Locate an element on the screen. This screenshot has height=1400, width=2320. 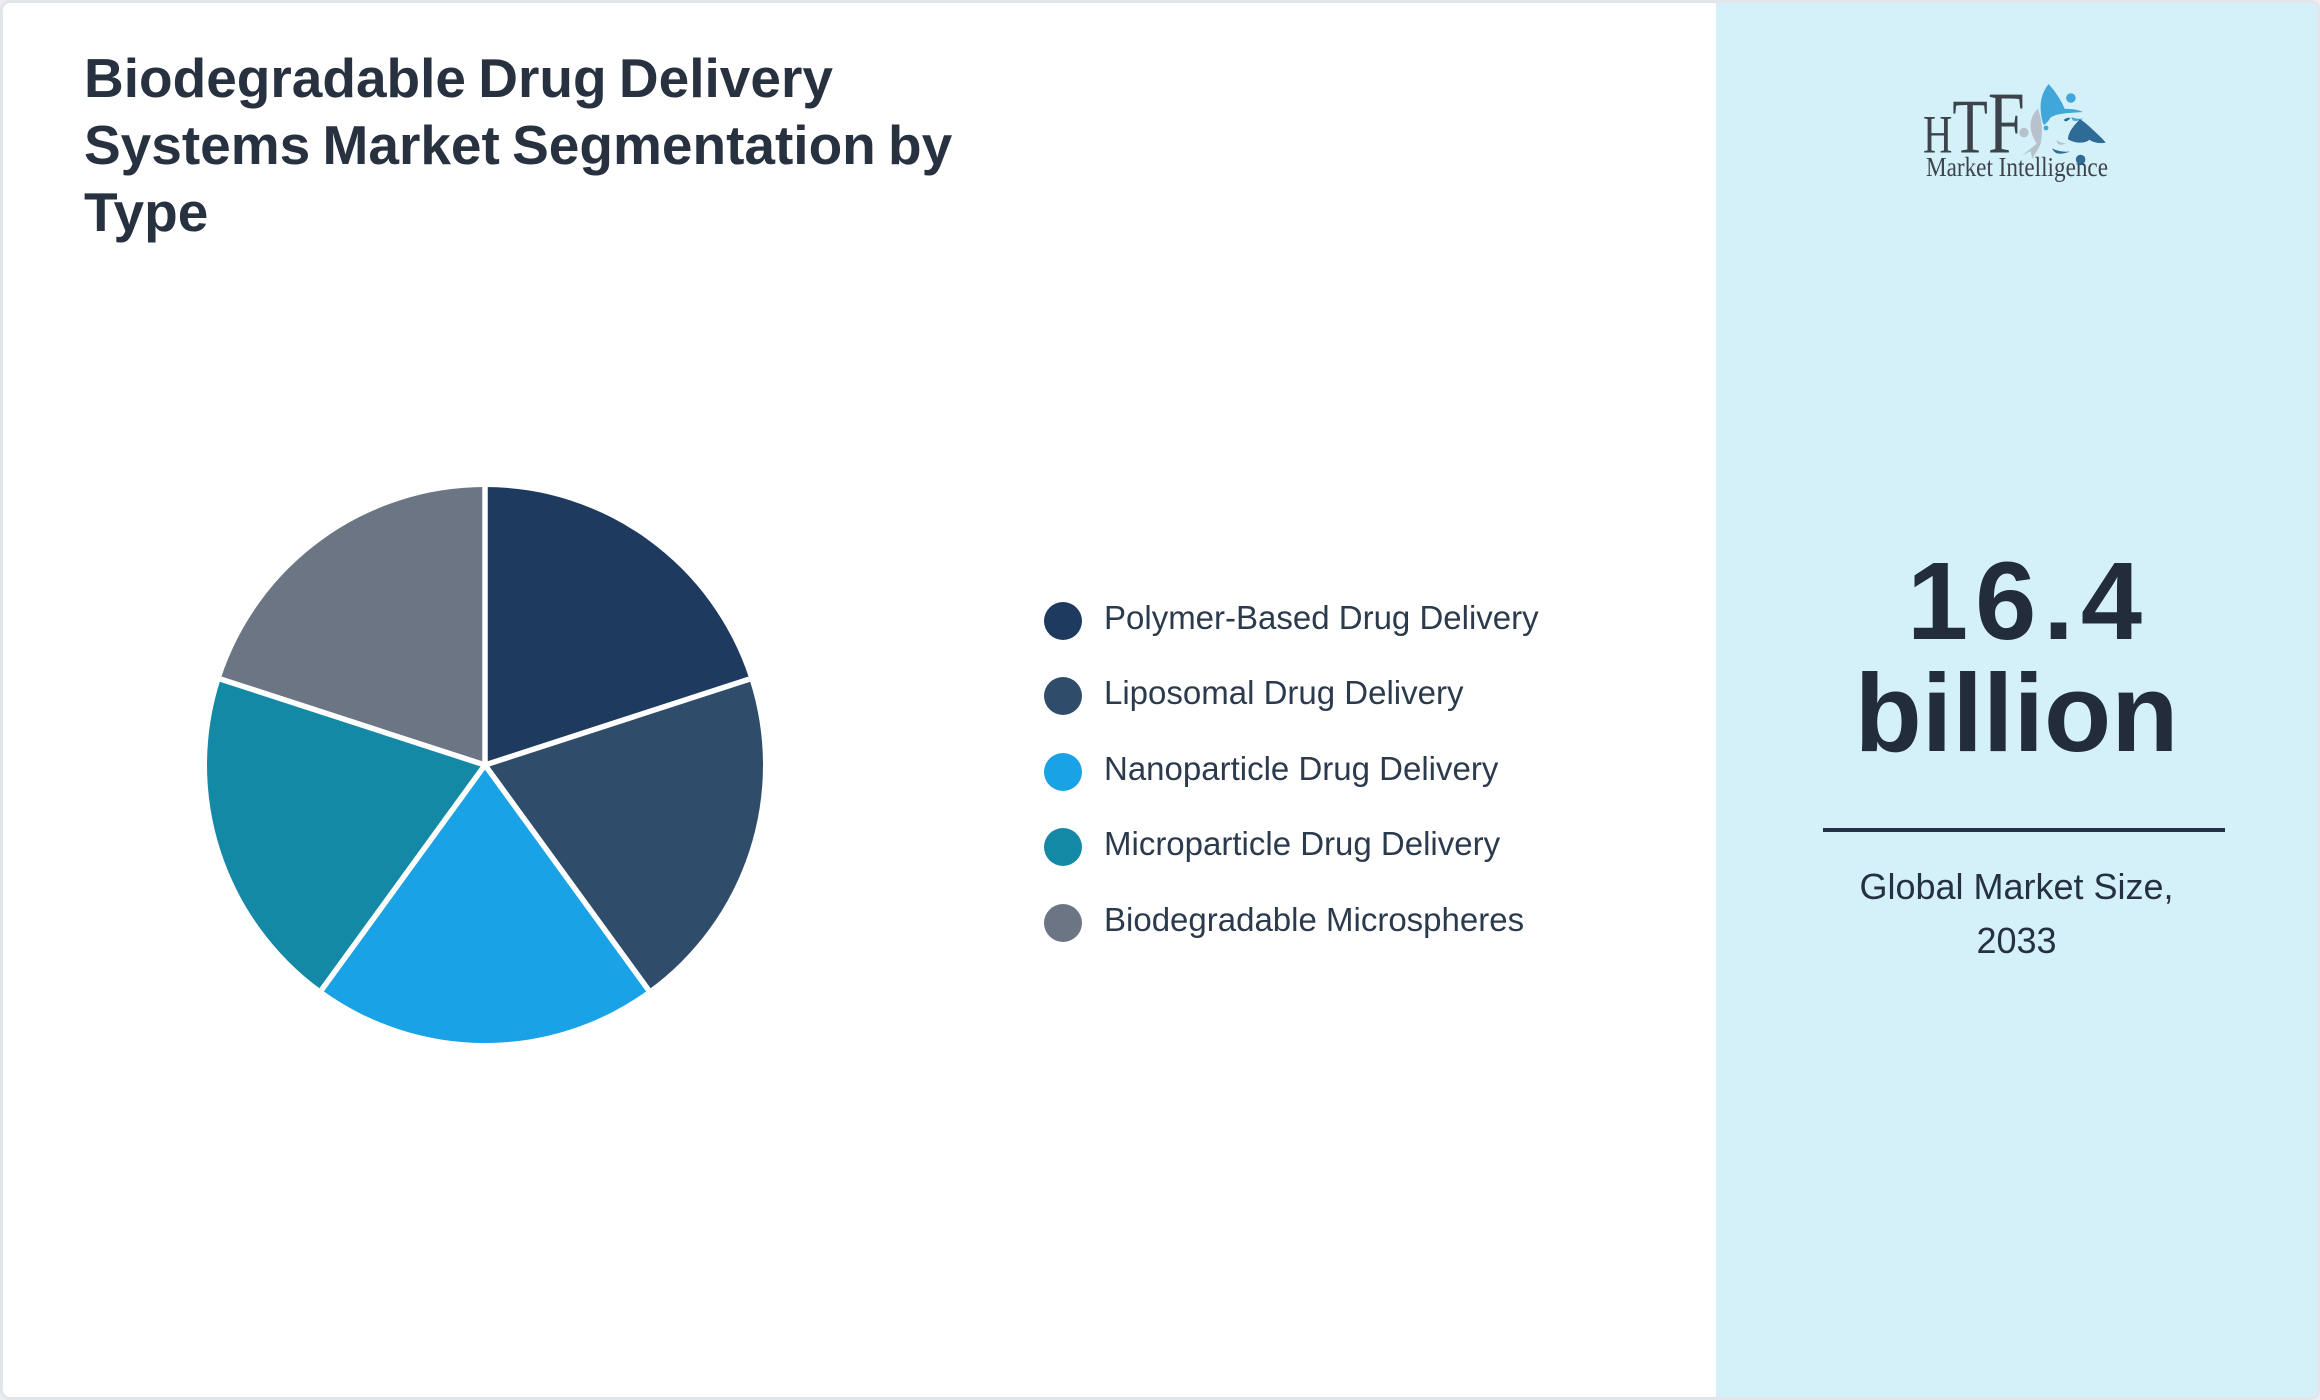
svg-text: HTF is located at coordinates (1974, 123).